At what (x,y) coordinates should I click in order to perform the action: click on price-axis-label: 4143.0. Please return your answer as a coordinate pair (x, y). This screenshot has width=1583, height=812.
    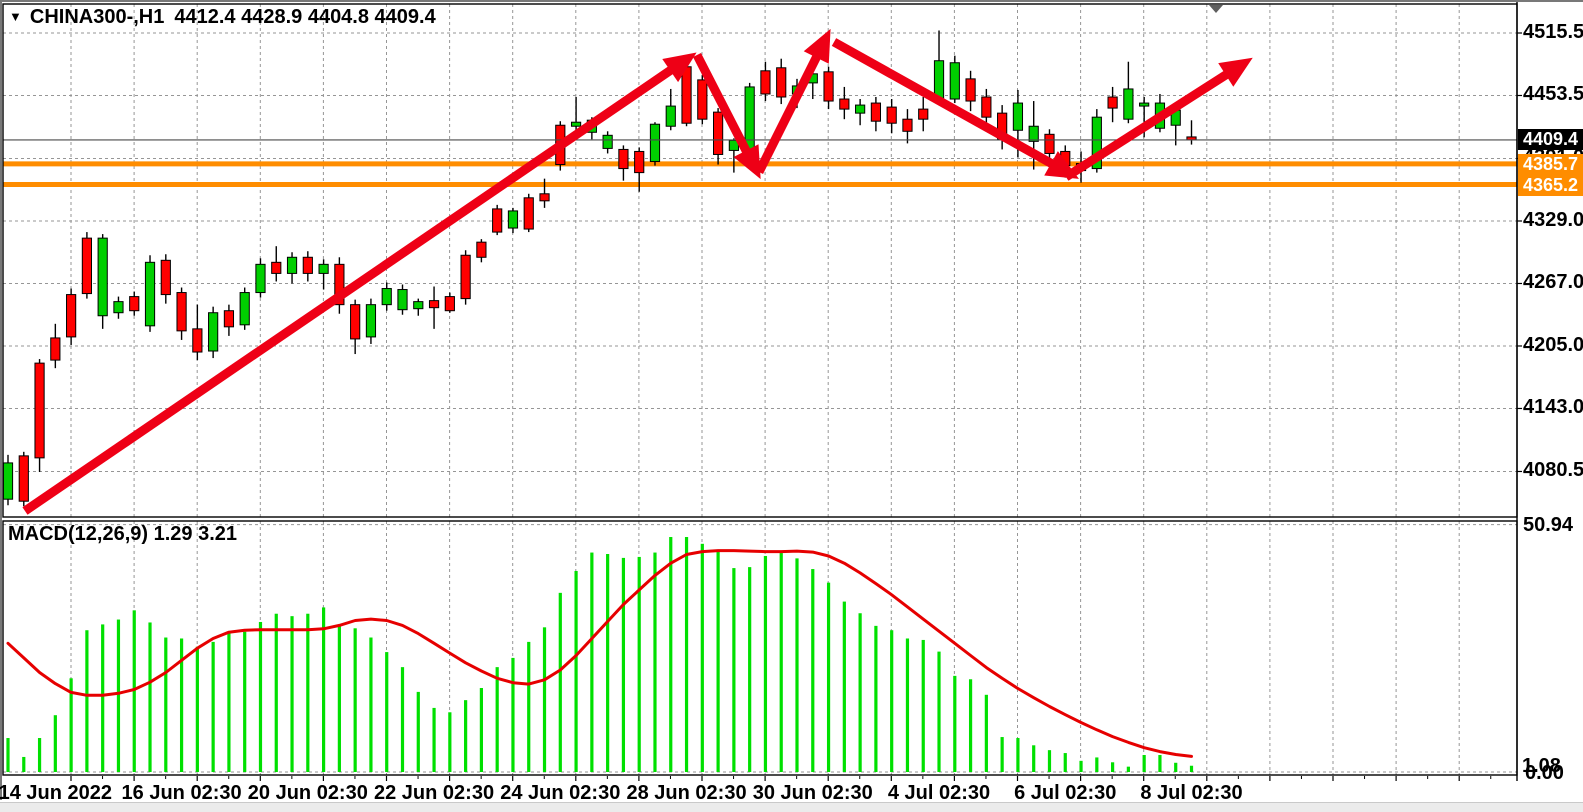
    Looking at the image, I should click on (1553, 407).